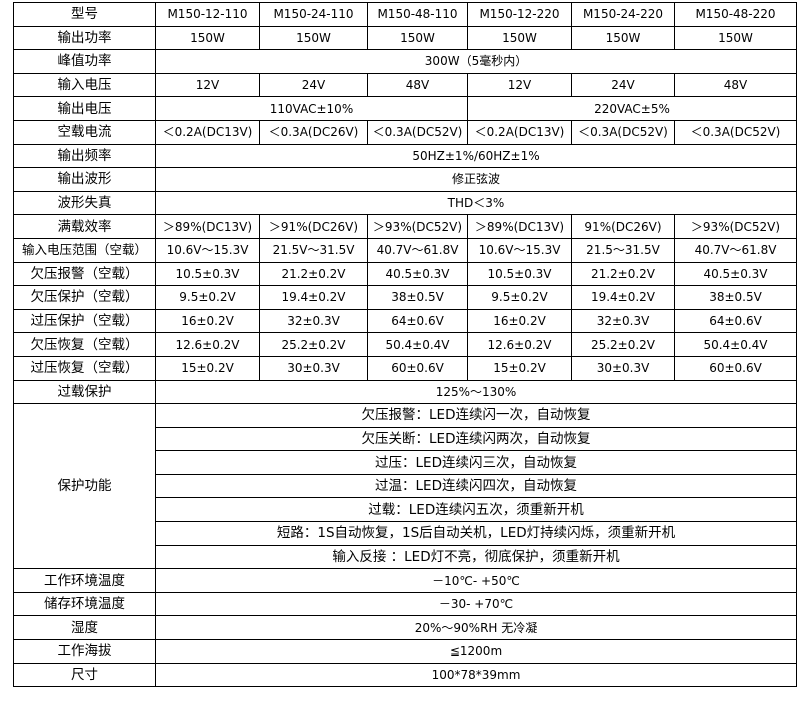  Describe the element at coordinates (84, 132) in the screenshot. I see `row-label: 空载电流` at that location.